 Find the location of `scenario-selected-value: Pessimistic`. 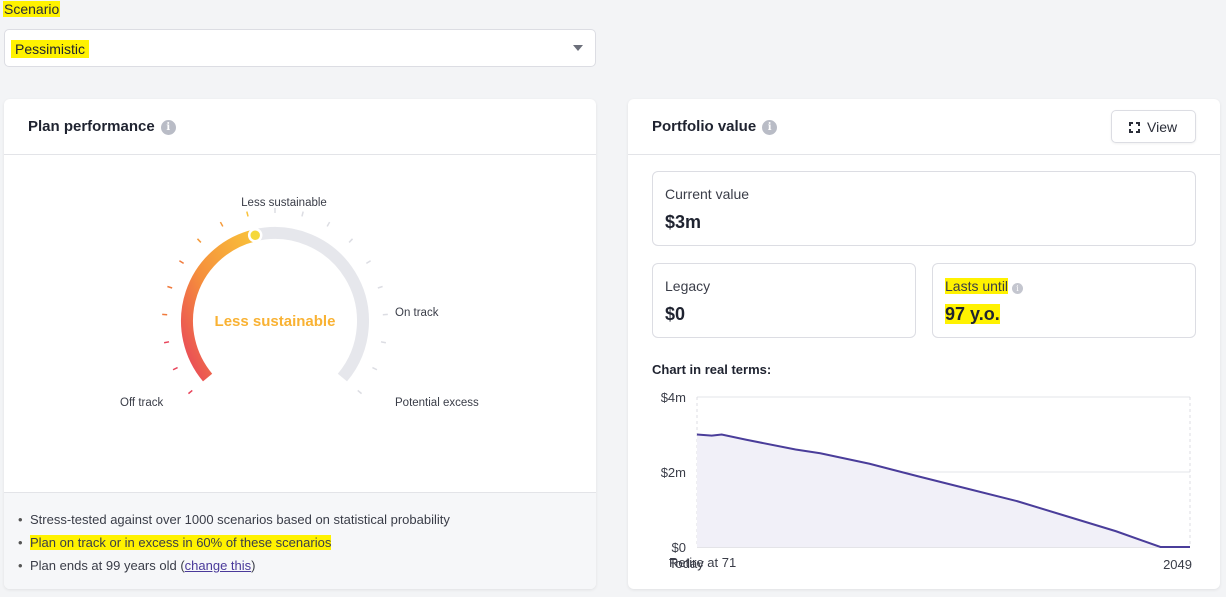

scenario-selected-value: Pessimistic is located at coordinates (50, 49).